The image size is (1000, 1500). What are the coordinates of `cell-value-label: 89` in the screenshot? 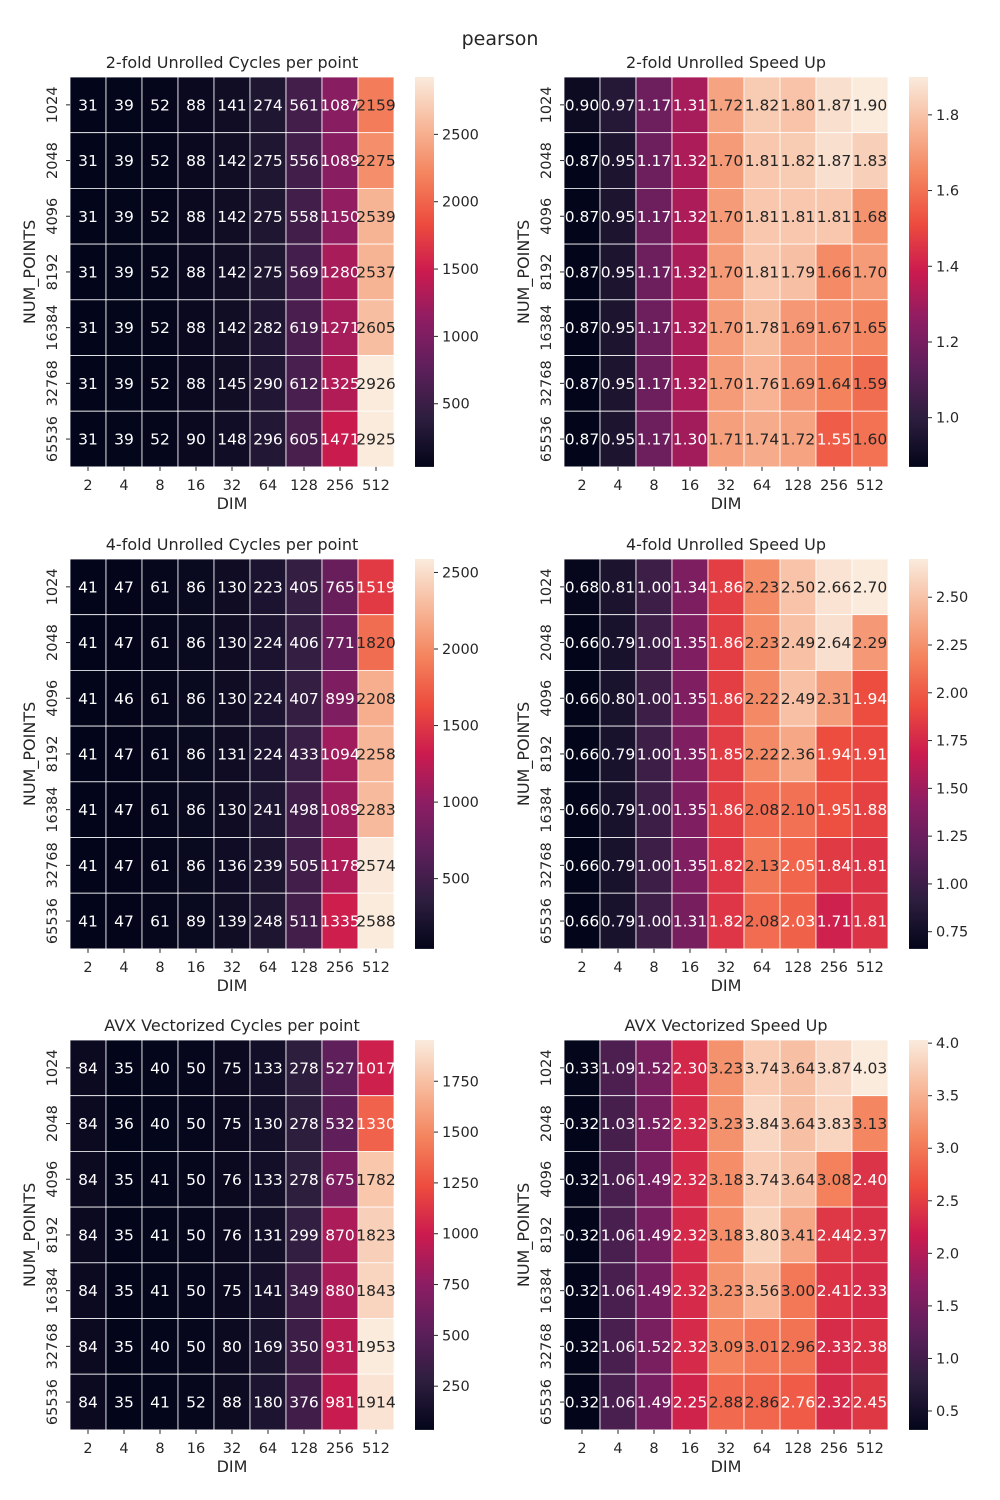 It's located at (196, 922).